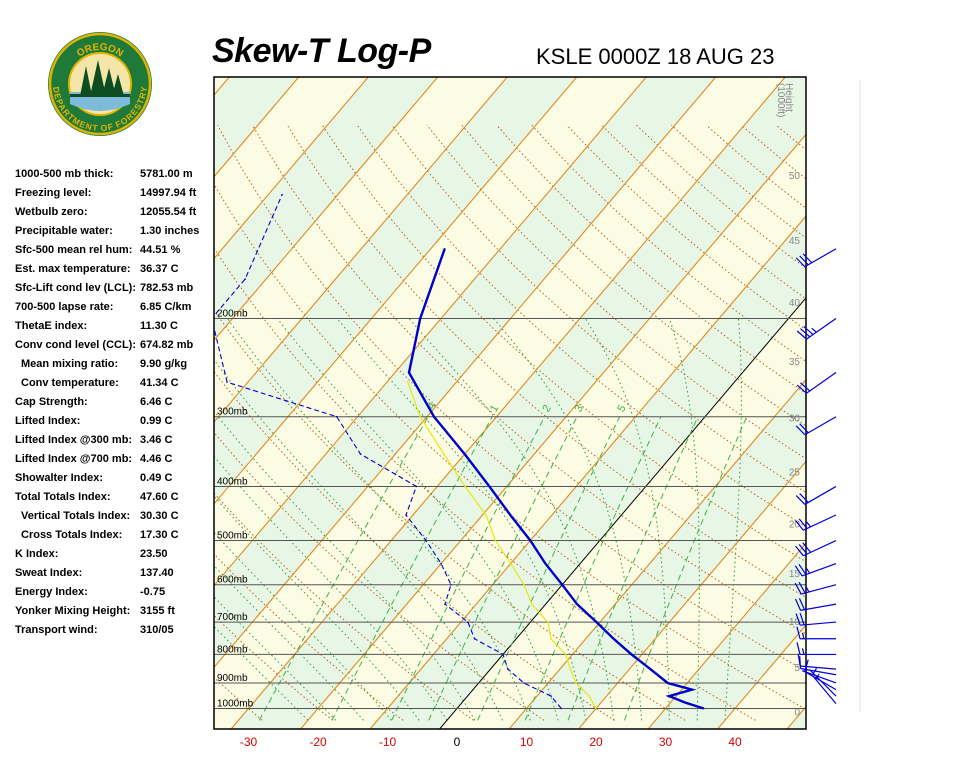 Image resolution: width=960 pixels, height=768 pixels. What do you see at coordinates (100, 51) in the screenshot?
I see `logo-top-text: OREGON` at bounding box center [100, 51].